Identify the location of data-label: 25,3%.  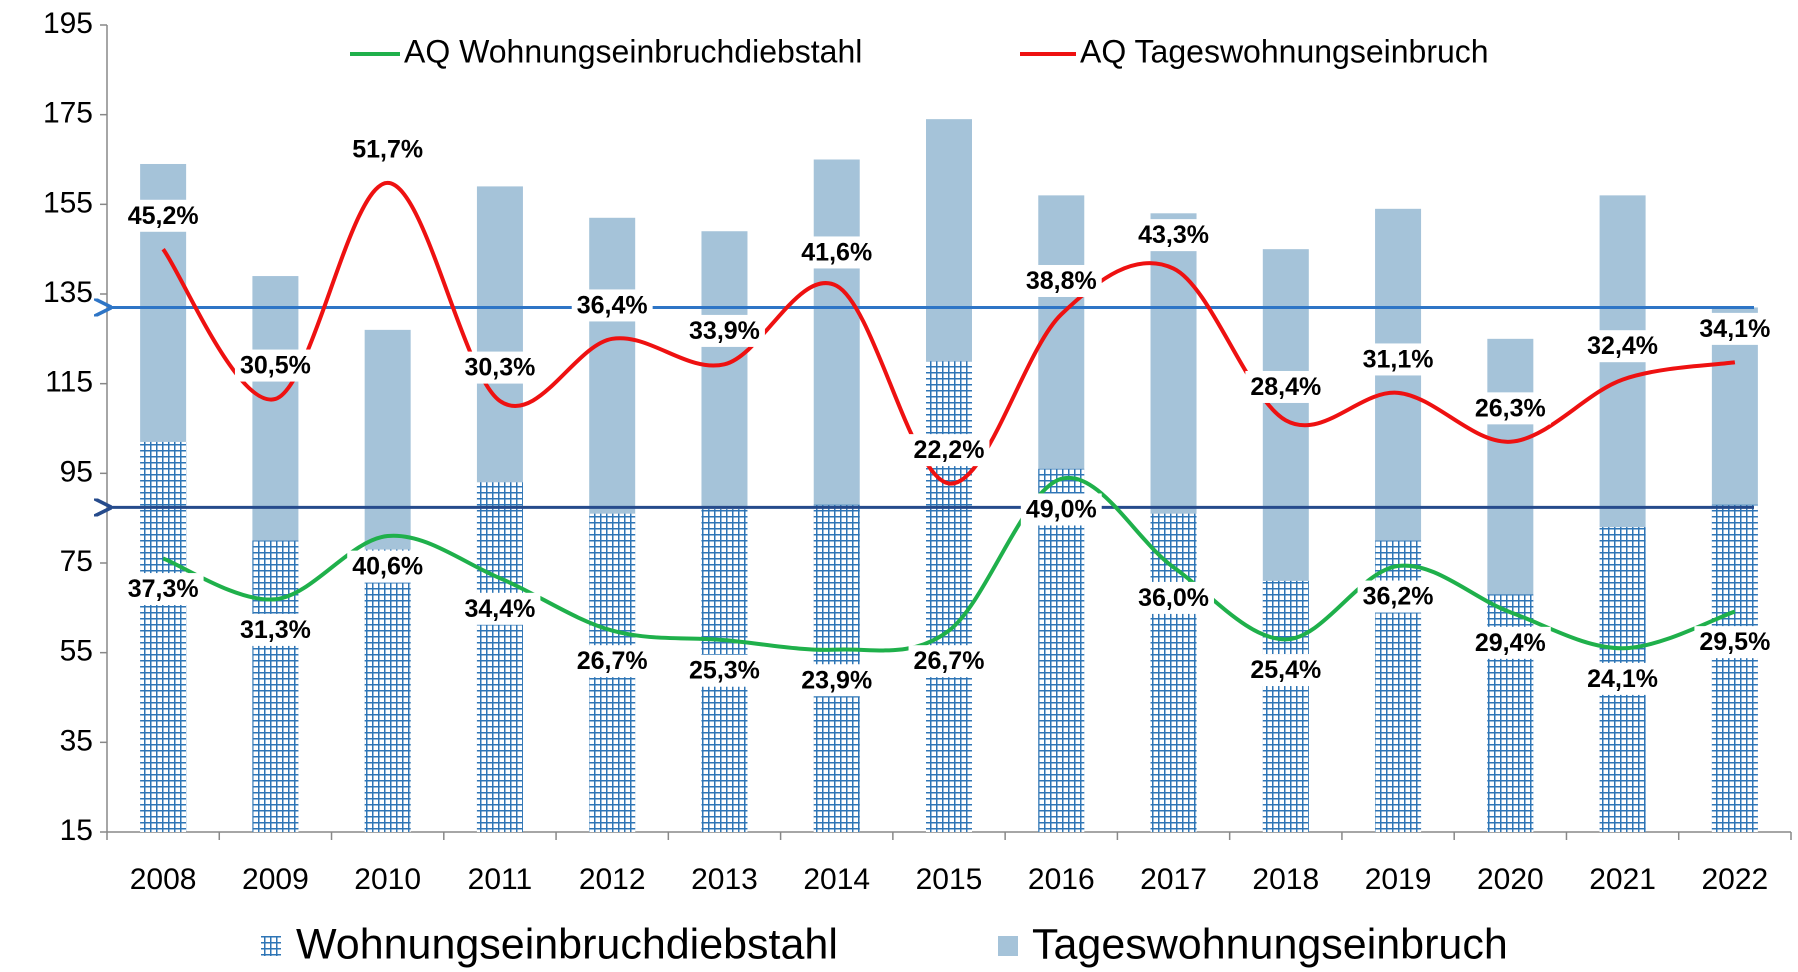
(724, 671).